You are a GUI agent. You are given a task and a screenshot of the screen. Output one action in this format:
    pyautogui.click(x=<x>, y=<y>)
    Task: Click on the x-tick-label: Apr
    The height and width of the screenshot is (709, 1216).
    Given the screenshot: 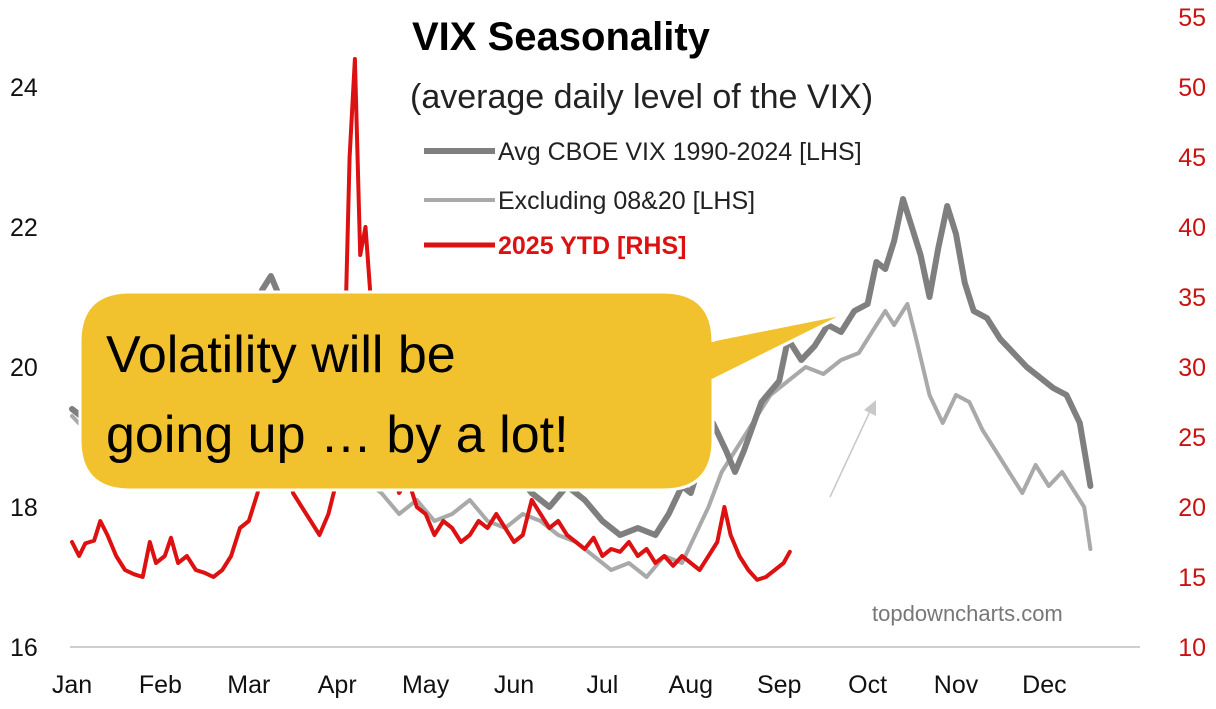 What is the action you would take?
    pyautogui.click(x=337, y=685)
    